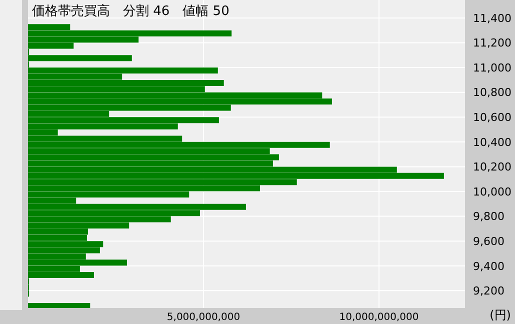  What do you see at coordinates (203, 318) in the screenshot?
I see `x-tick-label: 5,000,000,000` at bounding box center [203, 318].